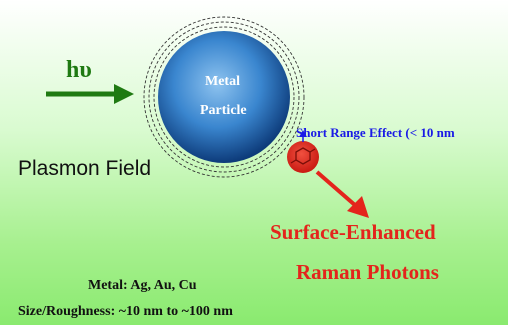 Image resolution: width=508 pixels, height=325 pixels. Describe the element at coordinates (124, 94) in the screenshot. I see `photon-arrow-head` at that location.